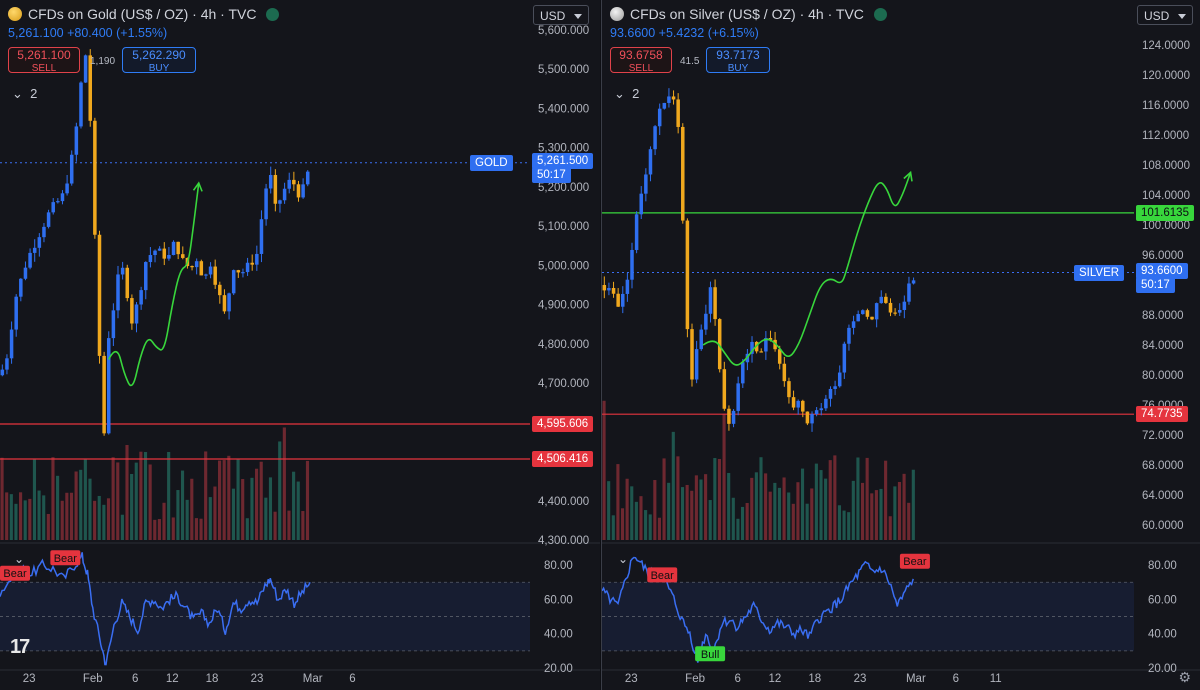 Image resolution: width=1200 pixels, height=690 pixels. I want to click on gold-legend-toggle: ⌄ 2, so click(24, 94).